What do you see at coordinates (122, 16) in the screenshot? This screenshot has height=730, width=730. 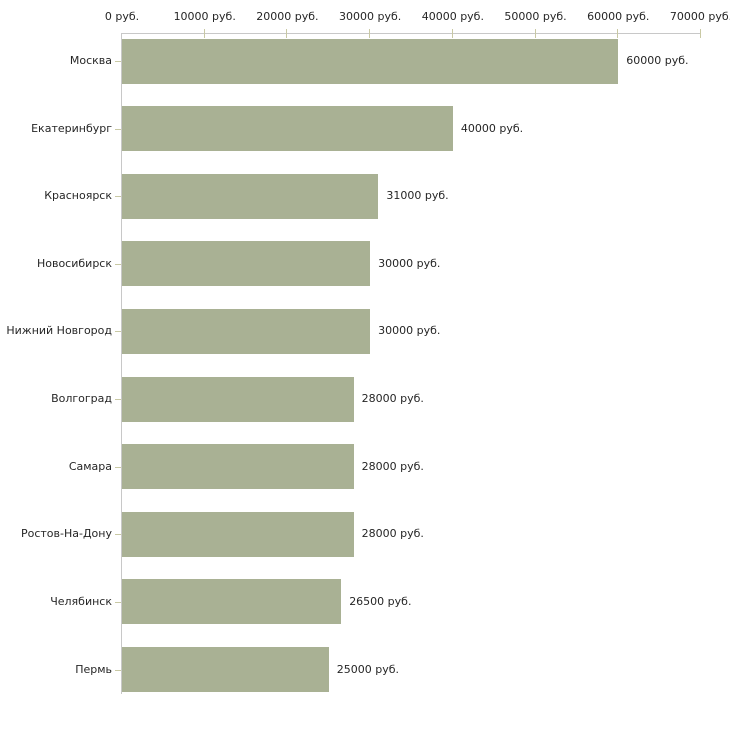 I see `x-tick-label: 0 руб.` at bounding box center [122, 16].